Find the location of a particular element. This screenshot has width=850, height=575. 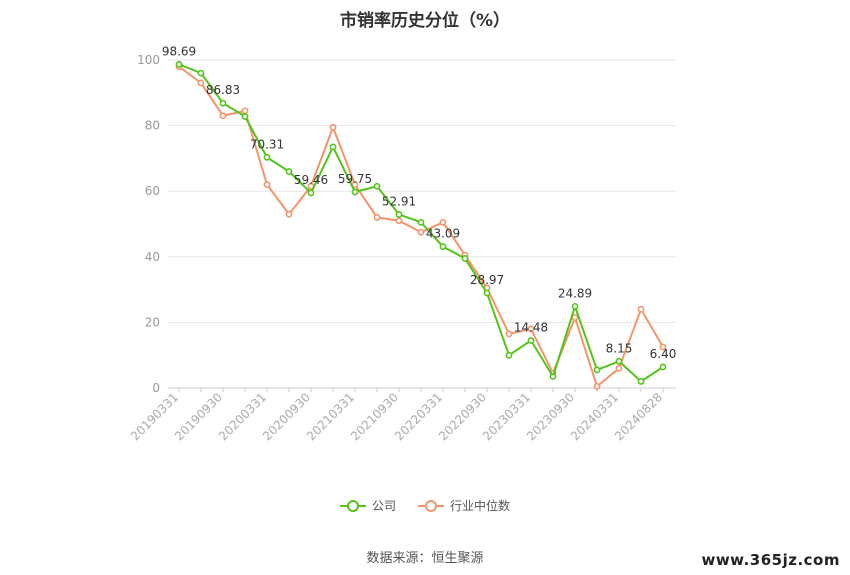

data-label: 28.97 is located at coordinates (487, 280).